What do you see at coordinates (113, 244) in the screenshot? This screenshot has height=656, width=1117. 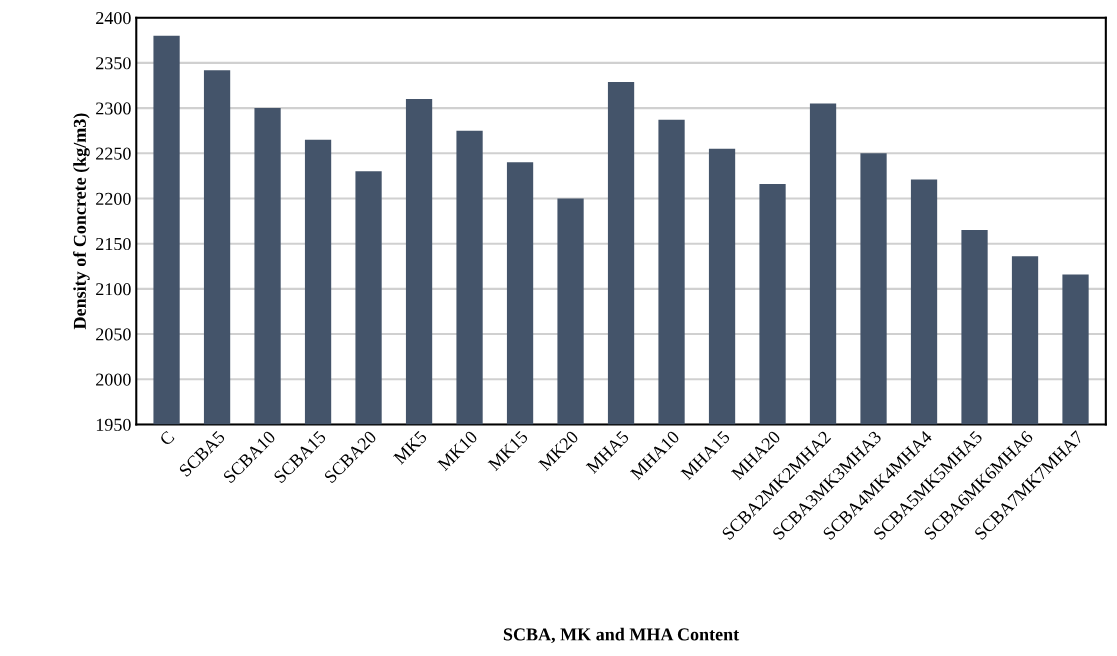 I see `y-tick-label: 2150` at bounding box center [113, 244].